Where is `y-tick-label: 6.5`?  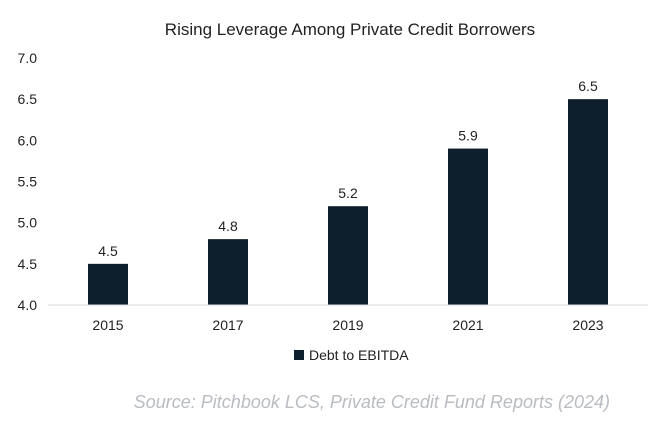
y-tick-label: 6.5 is located at coordinates (28, 99).